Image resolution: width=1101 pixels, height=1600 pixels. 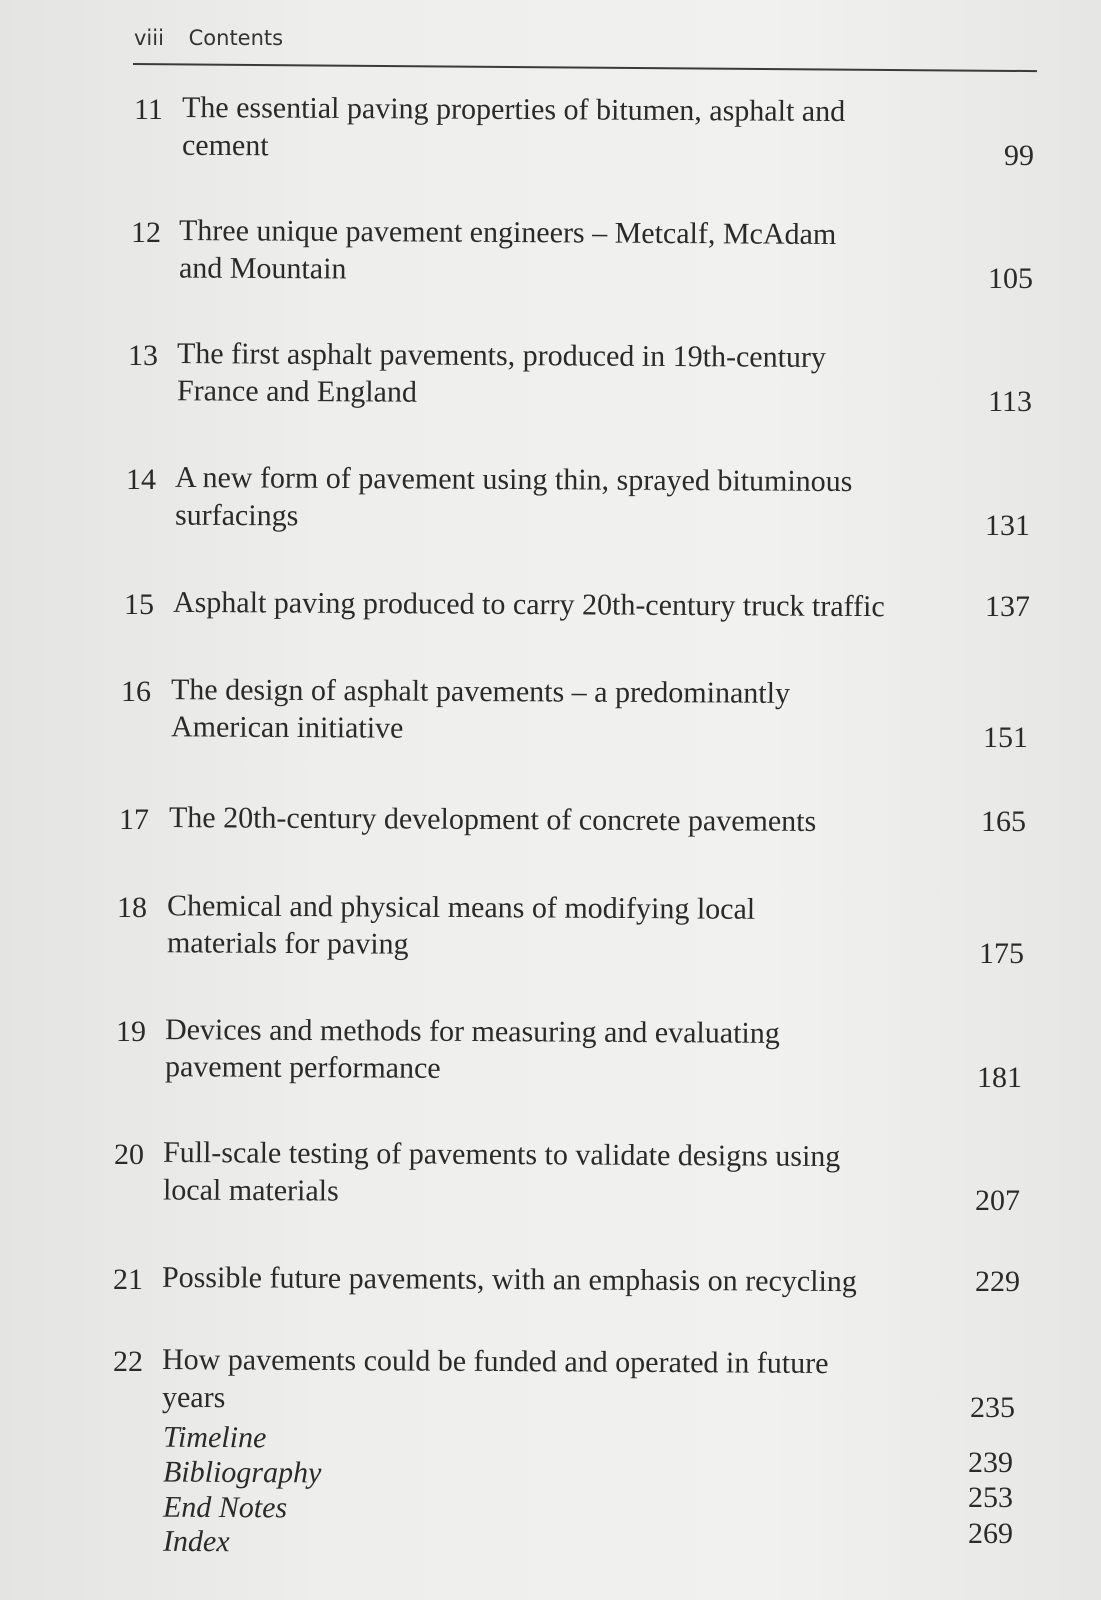 I want to click on chapter-page: 105, so click(x=1010, y=278).